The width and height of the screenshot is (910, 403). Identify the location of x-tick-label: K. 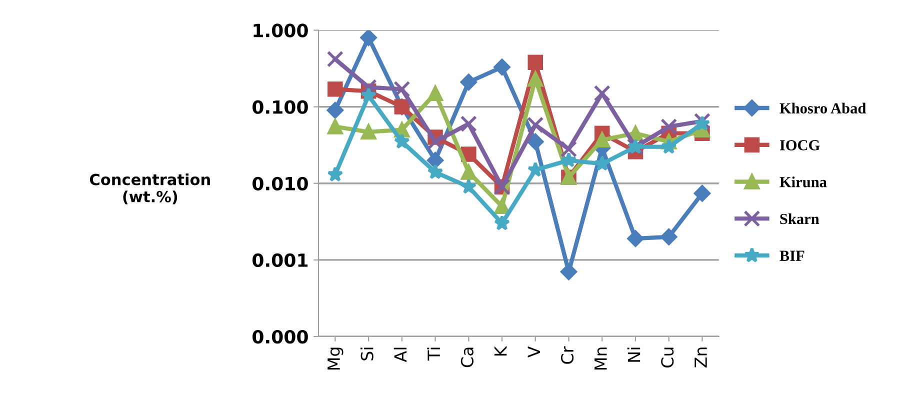
(500, 351).